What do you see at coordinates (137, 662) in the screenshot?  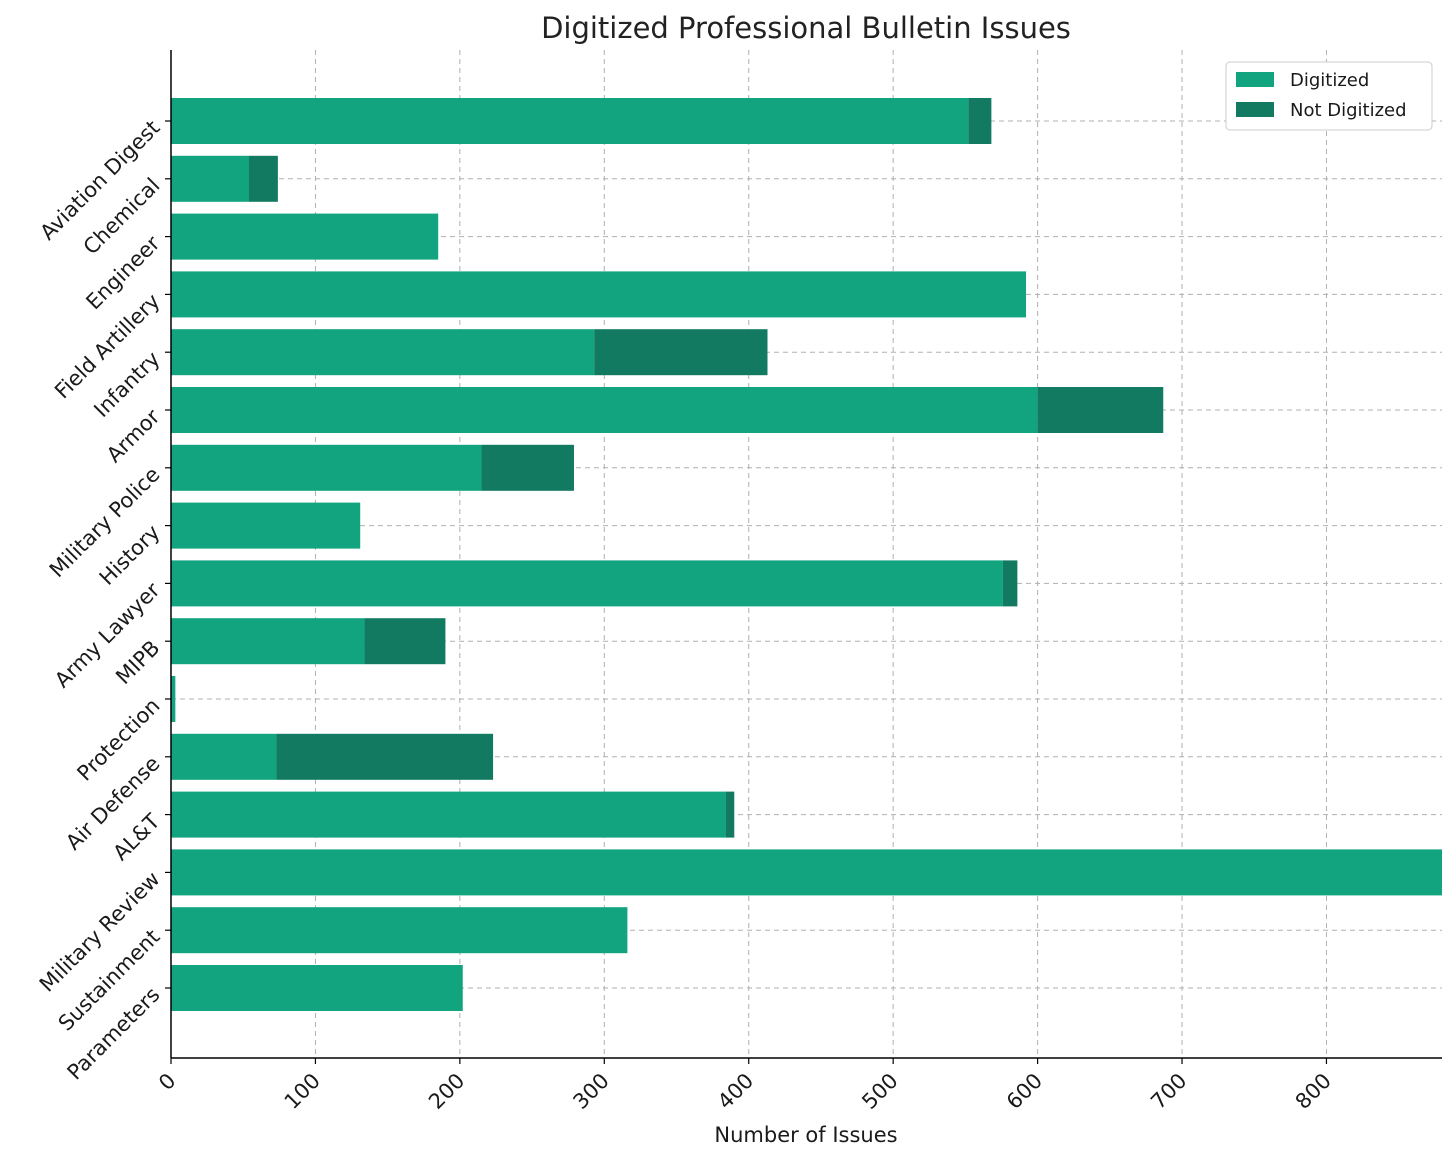 I see `y-tick-label: MIPB` at bounding box center [137, 662].